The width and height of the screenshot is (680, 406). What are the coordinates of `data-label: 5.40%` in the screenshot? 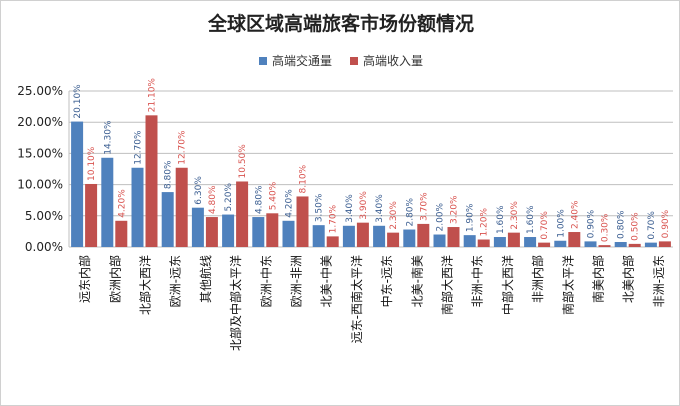 It's located at (273, 195).